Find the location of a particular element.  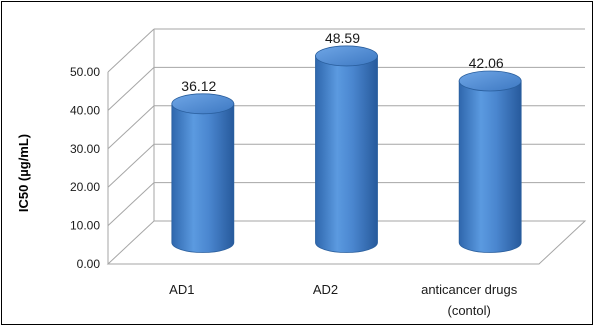

x-axis-categories: AD1 AD2 anticancer drugs (contol) is located at coordinates (343, 300).